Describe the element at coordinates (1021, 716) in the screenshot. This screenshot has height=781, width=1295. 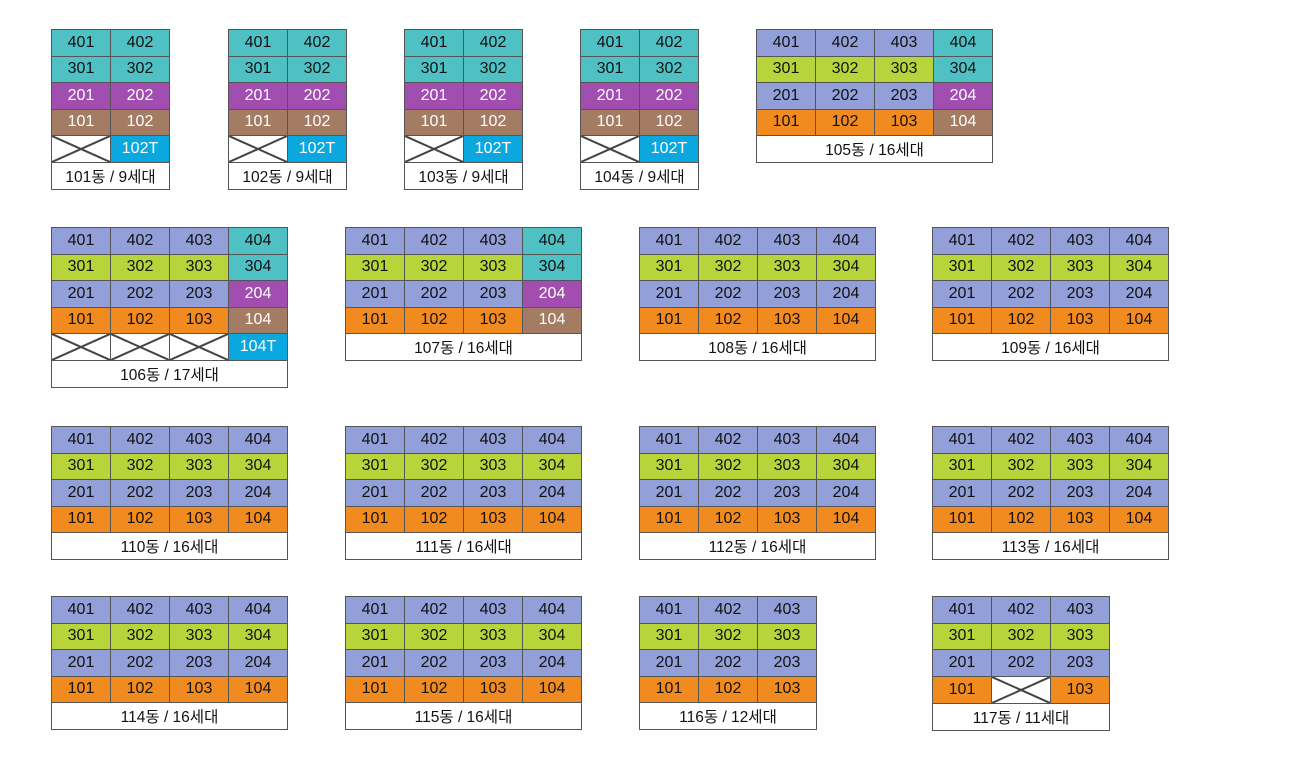
I see `building-label: 117동 / 11세대` at that location.